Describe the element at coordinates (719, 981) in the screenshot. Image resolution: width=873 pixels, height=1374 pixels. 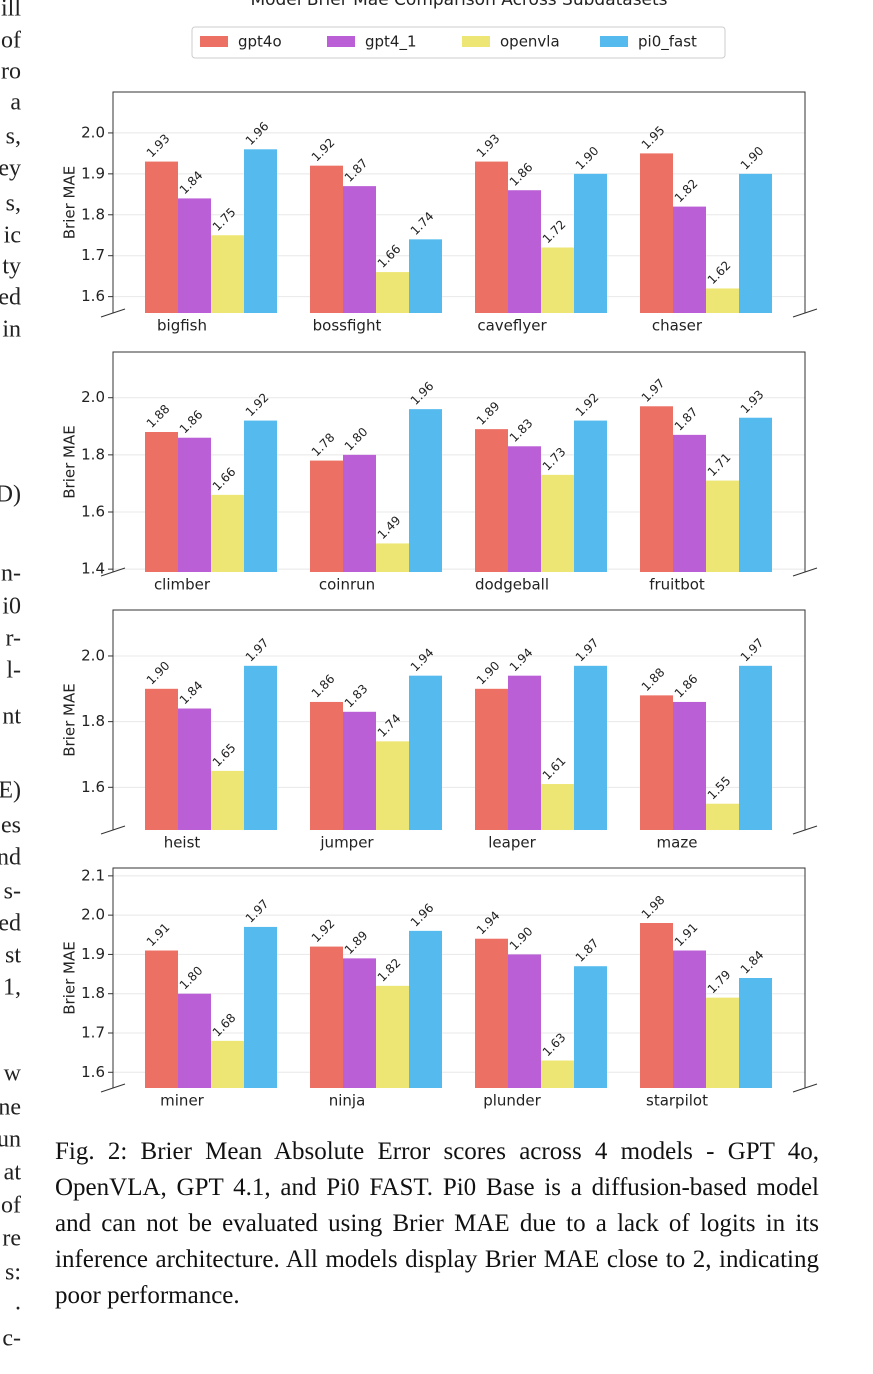
I see `value-label: 1.79` at that location.